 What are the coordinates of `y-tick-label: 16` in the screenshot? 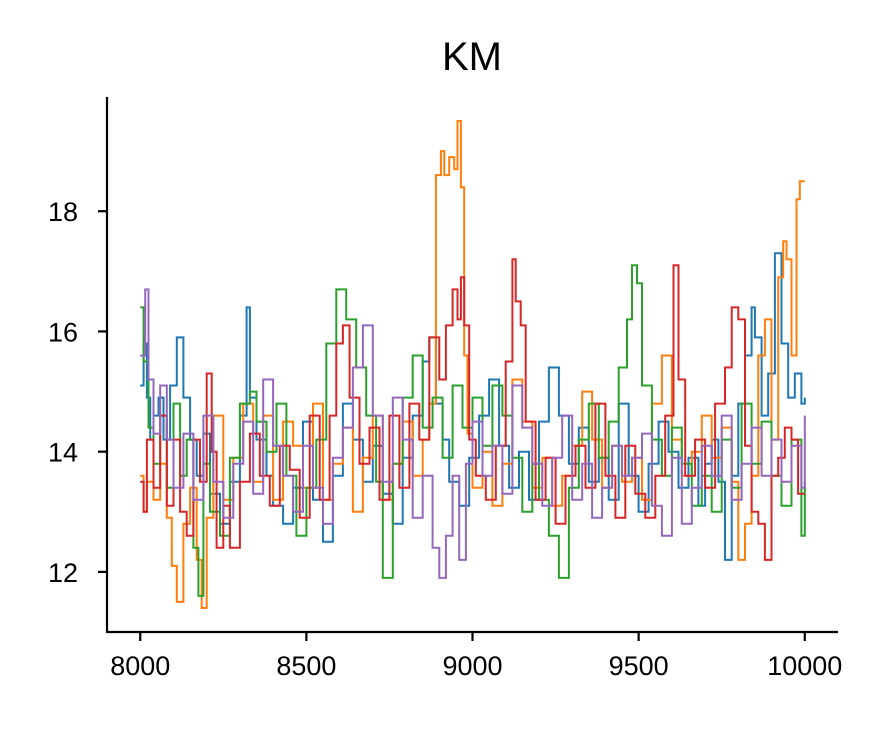 It's located at (63, 332).